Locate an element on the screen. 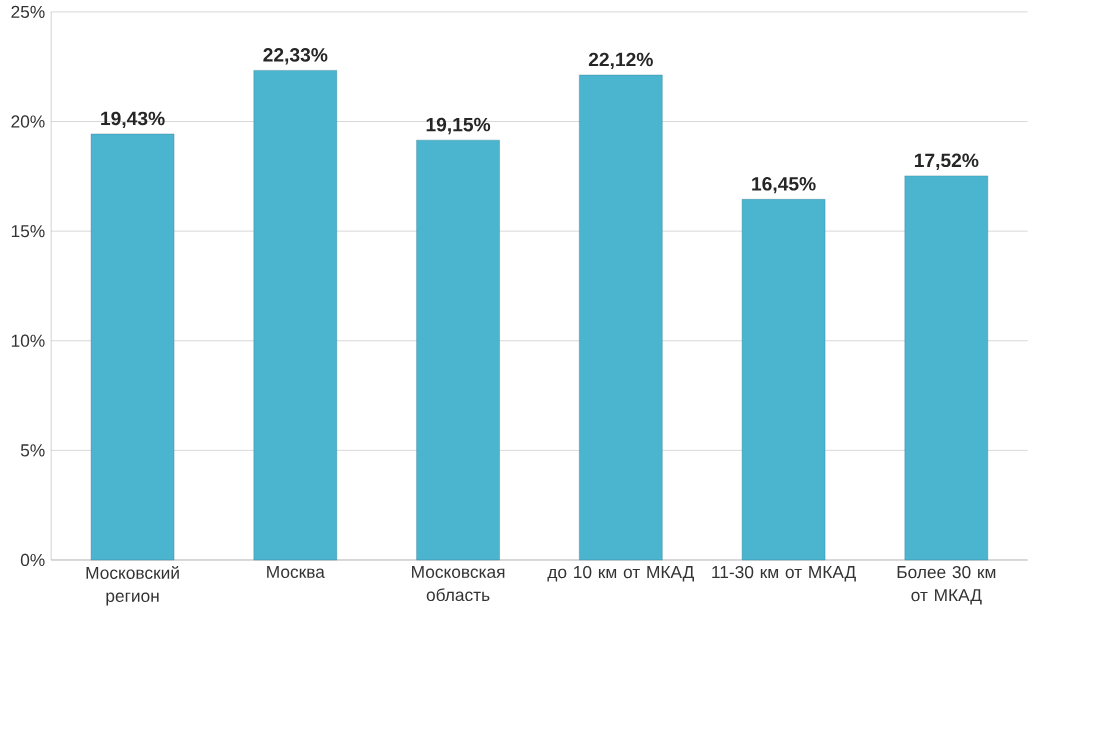  data-label: 19,43% is located at coordinates (133, 119).